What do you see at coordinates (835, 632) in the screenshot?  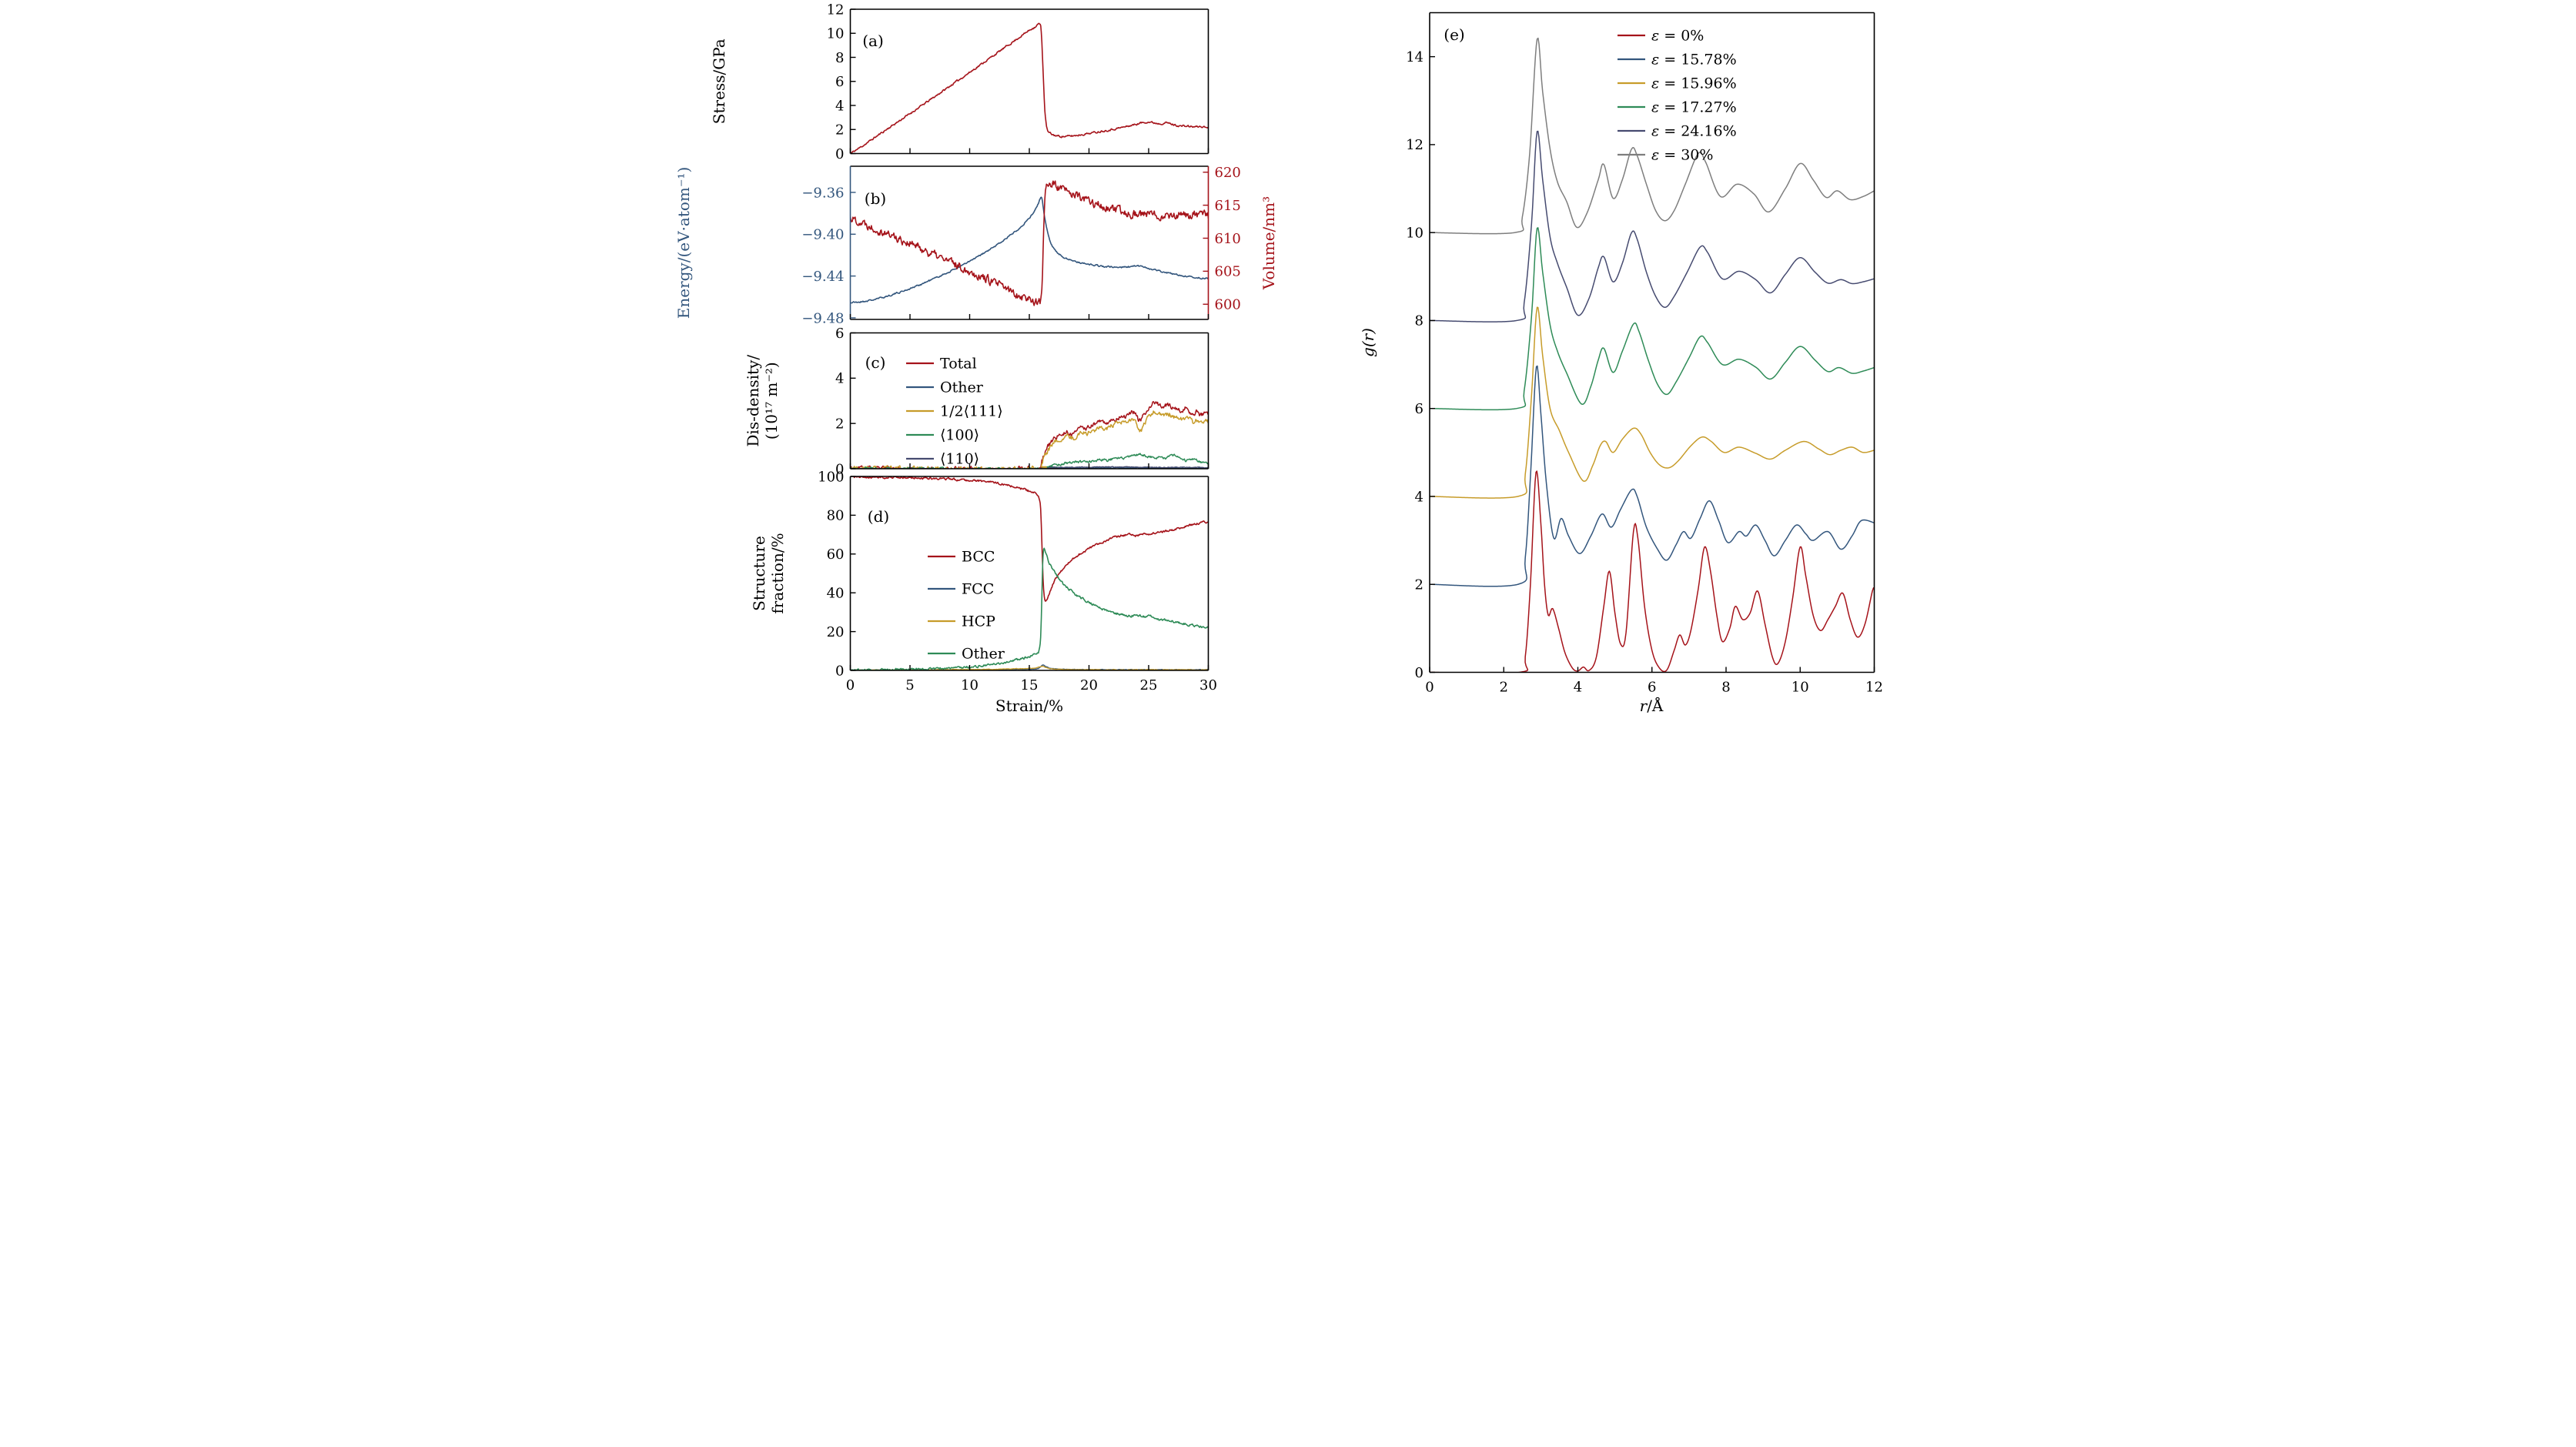 I see `y-tick-label: 20` at bounding box center [835, 632].